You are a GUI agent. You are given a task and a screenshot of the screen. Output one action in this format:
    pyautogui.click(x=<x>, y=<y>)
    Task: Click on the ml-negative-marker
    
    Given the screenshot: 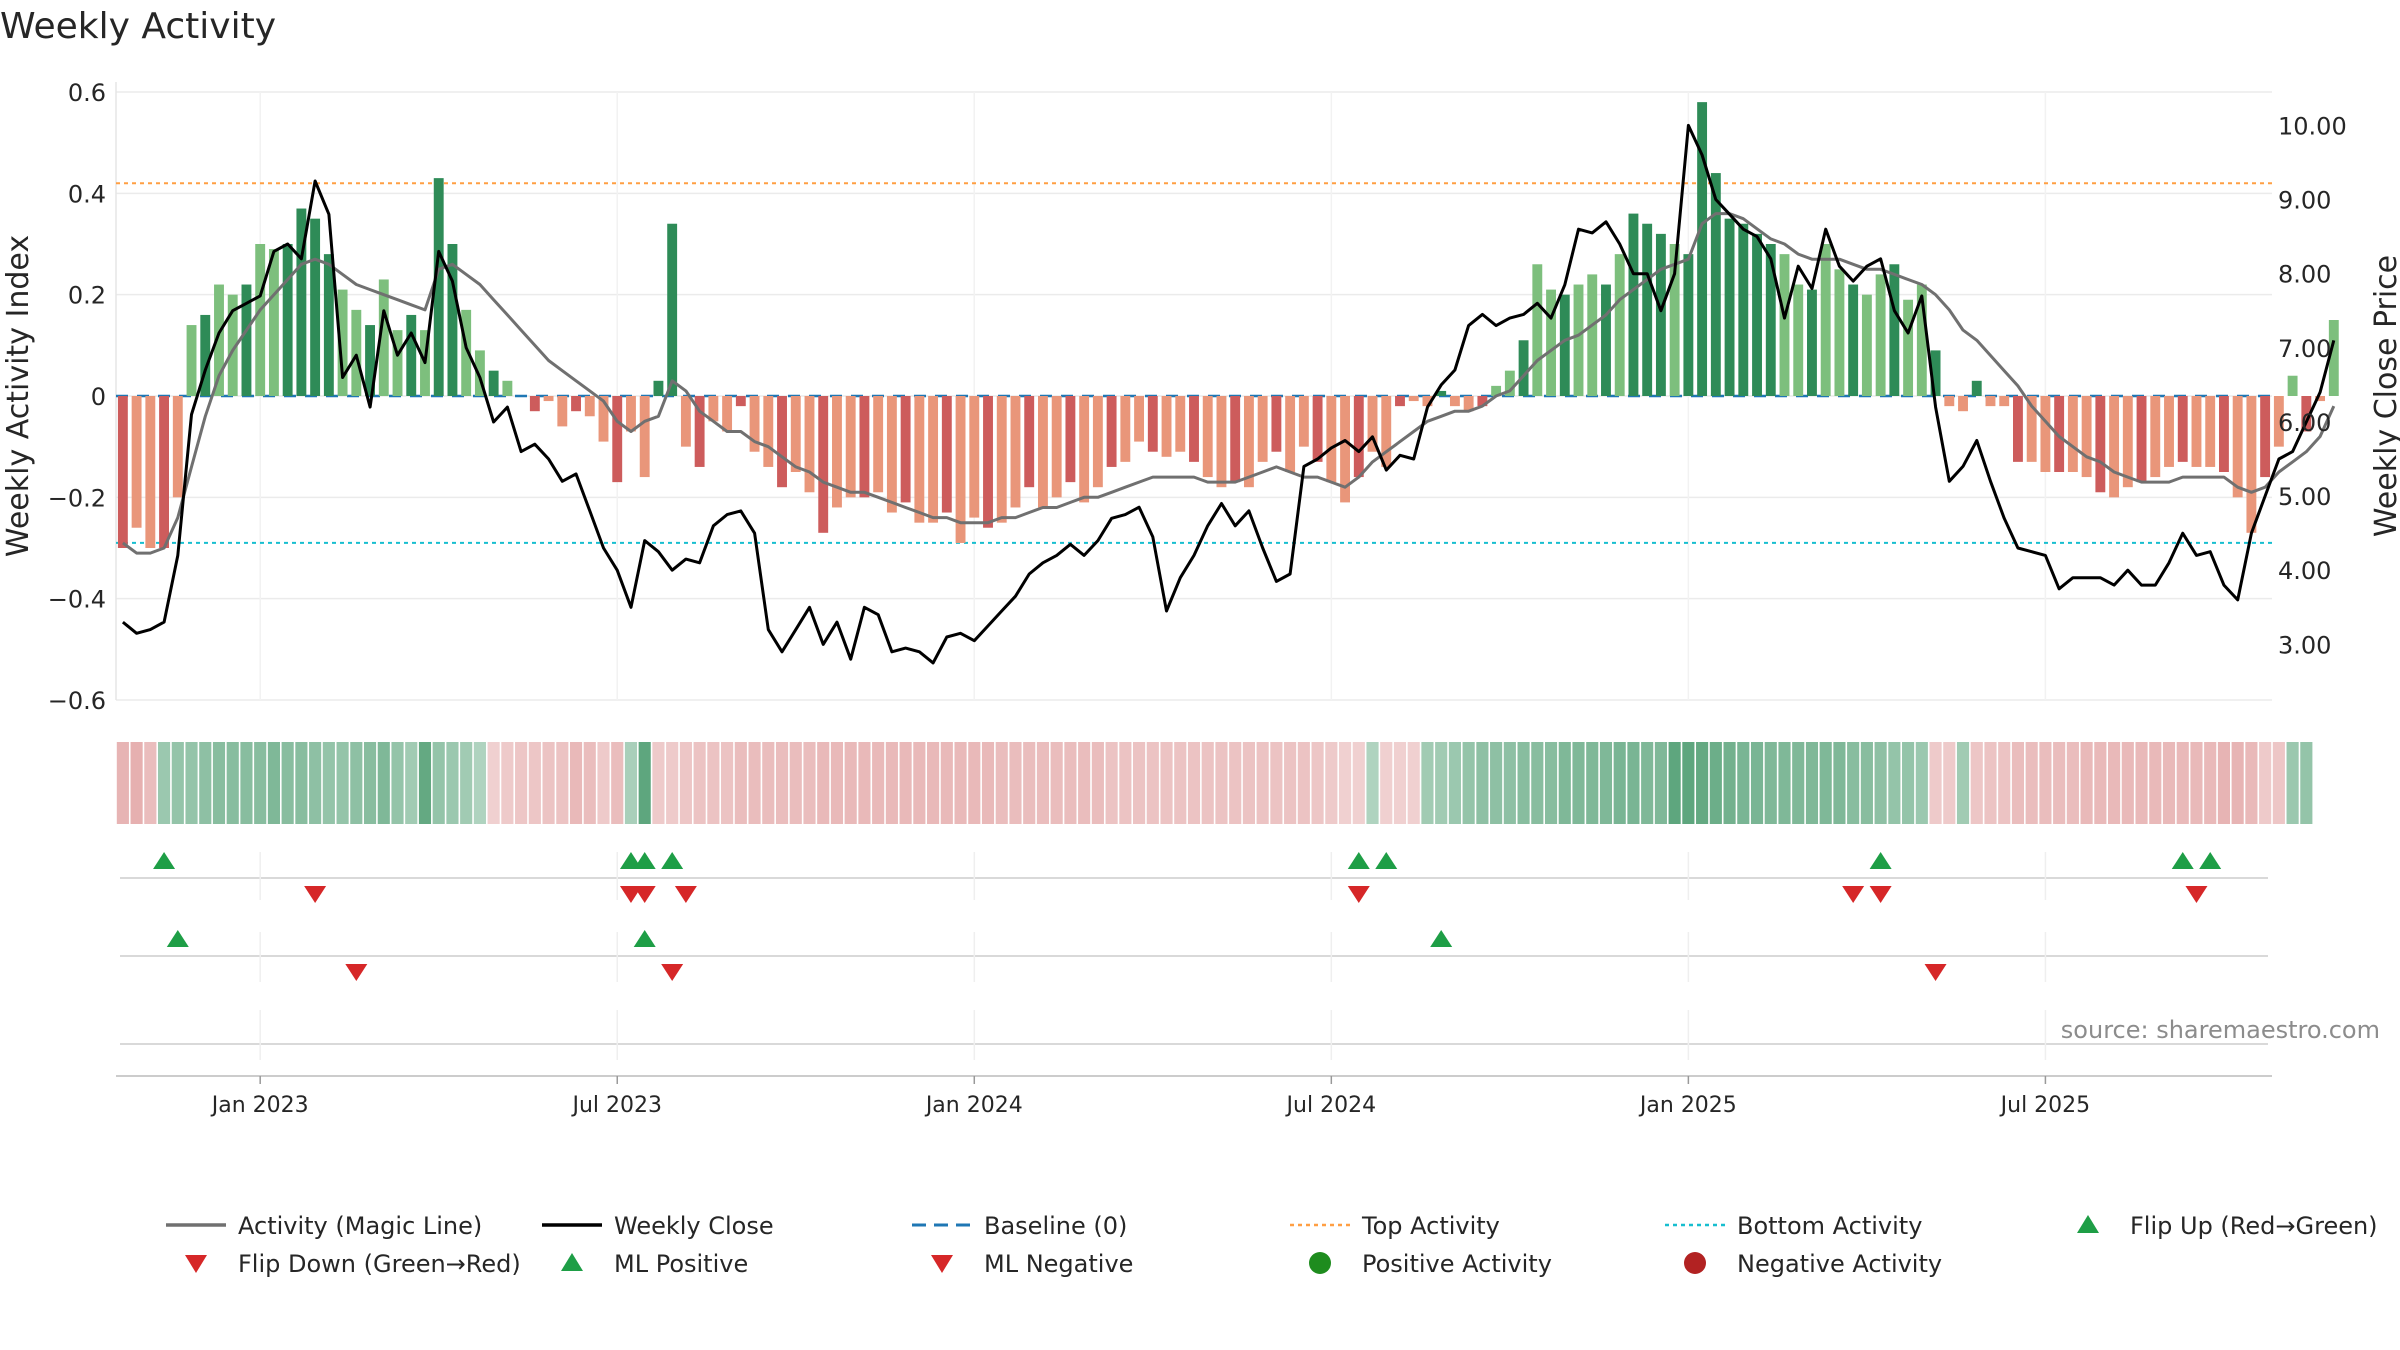 What is the action you would take?
    pyautogui.click(x=356, y=972)
    